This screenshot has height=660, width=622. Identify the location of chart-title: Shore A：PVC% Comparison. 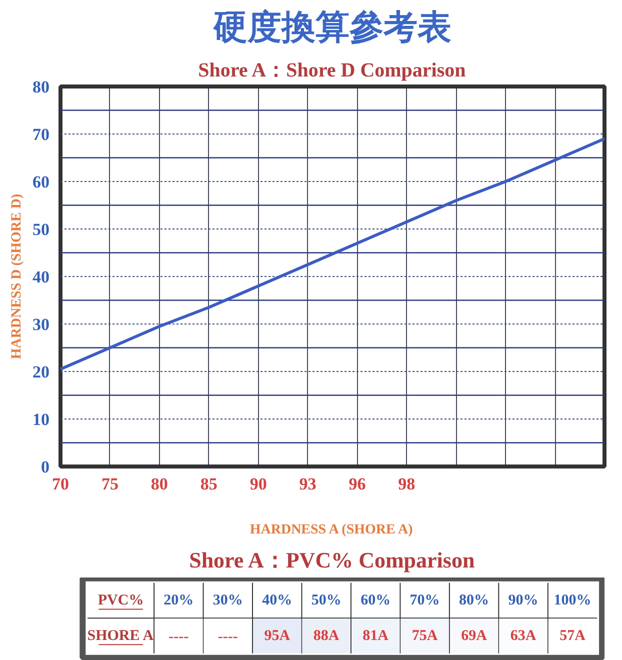
(332, 560).